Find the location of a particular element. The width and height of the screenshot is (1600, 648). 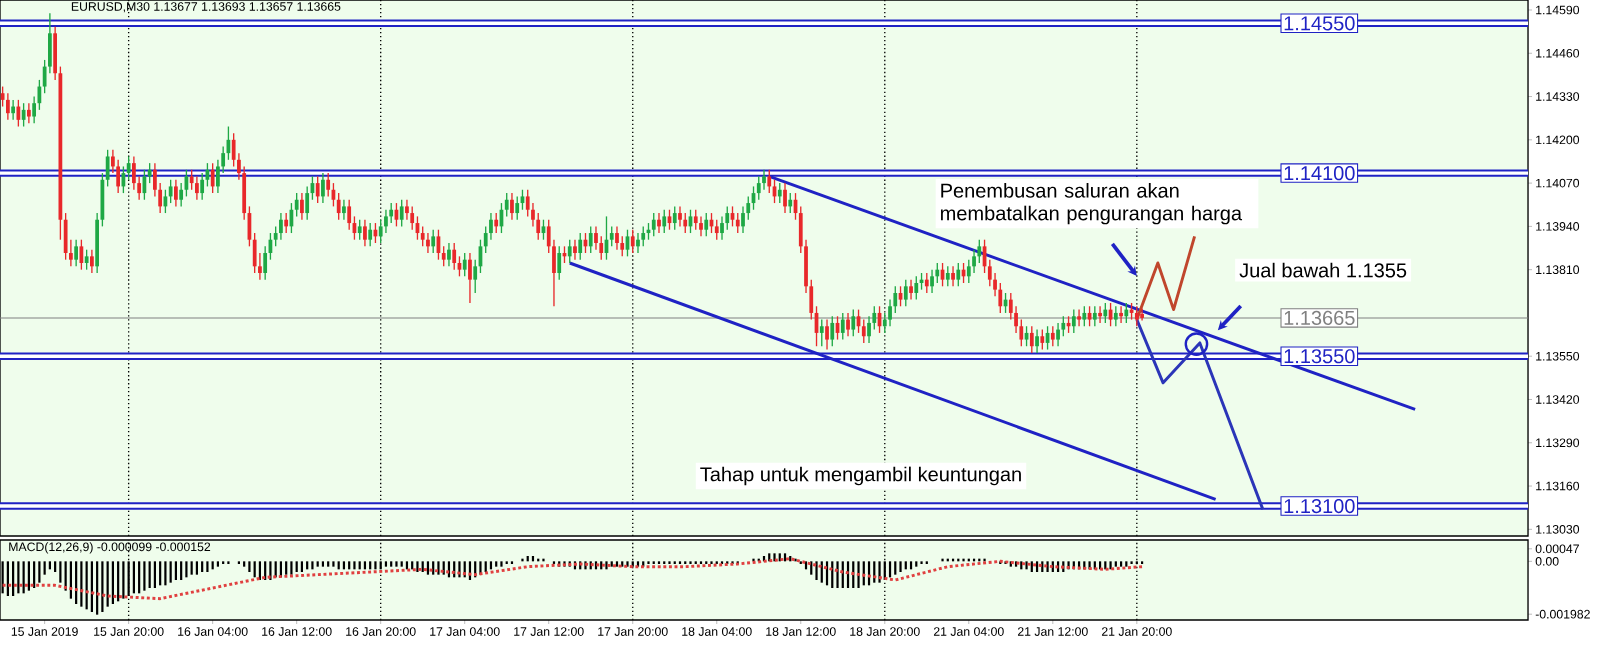

annotation: Penembusan saluran akan membatalkan pengurangan harga is located at coordinates (1092, 204).